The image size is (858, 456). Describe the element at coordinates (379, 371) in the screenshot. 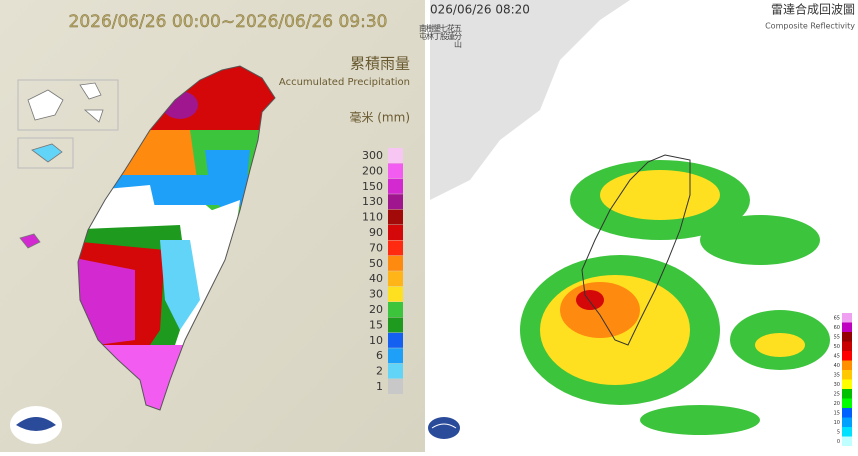

I see `legend-label: 2` at that location.